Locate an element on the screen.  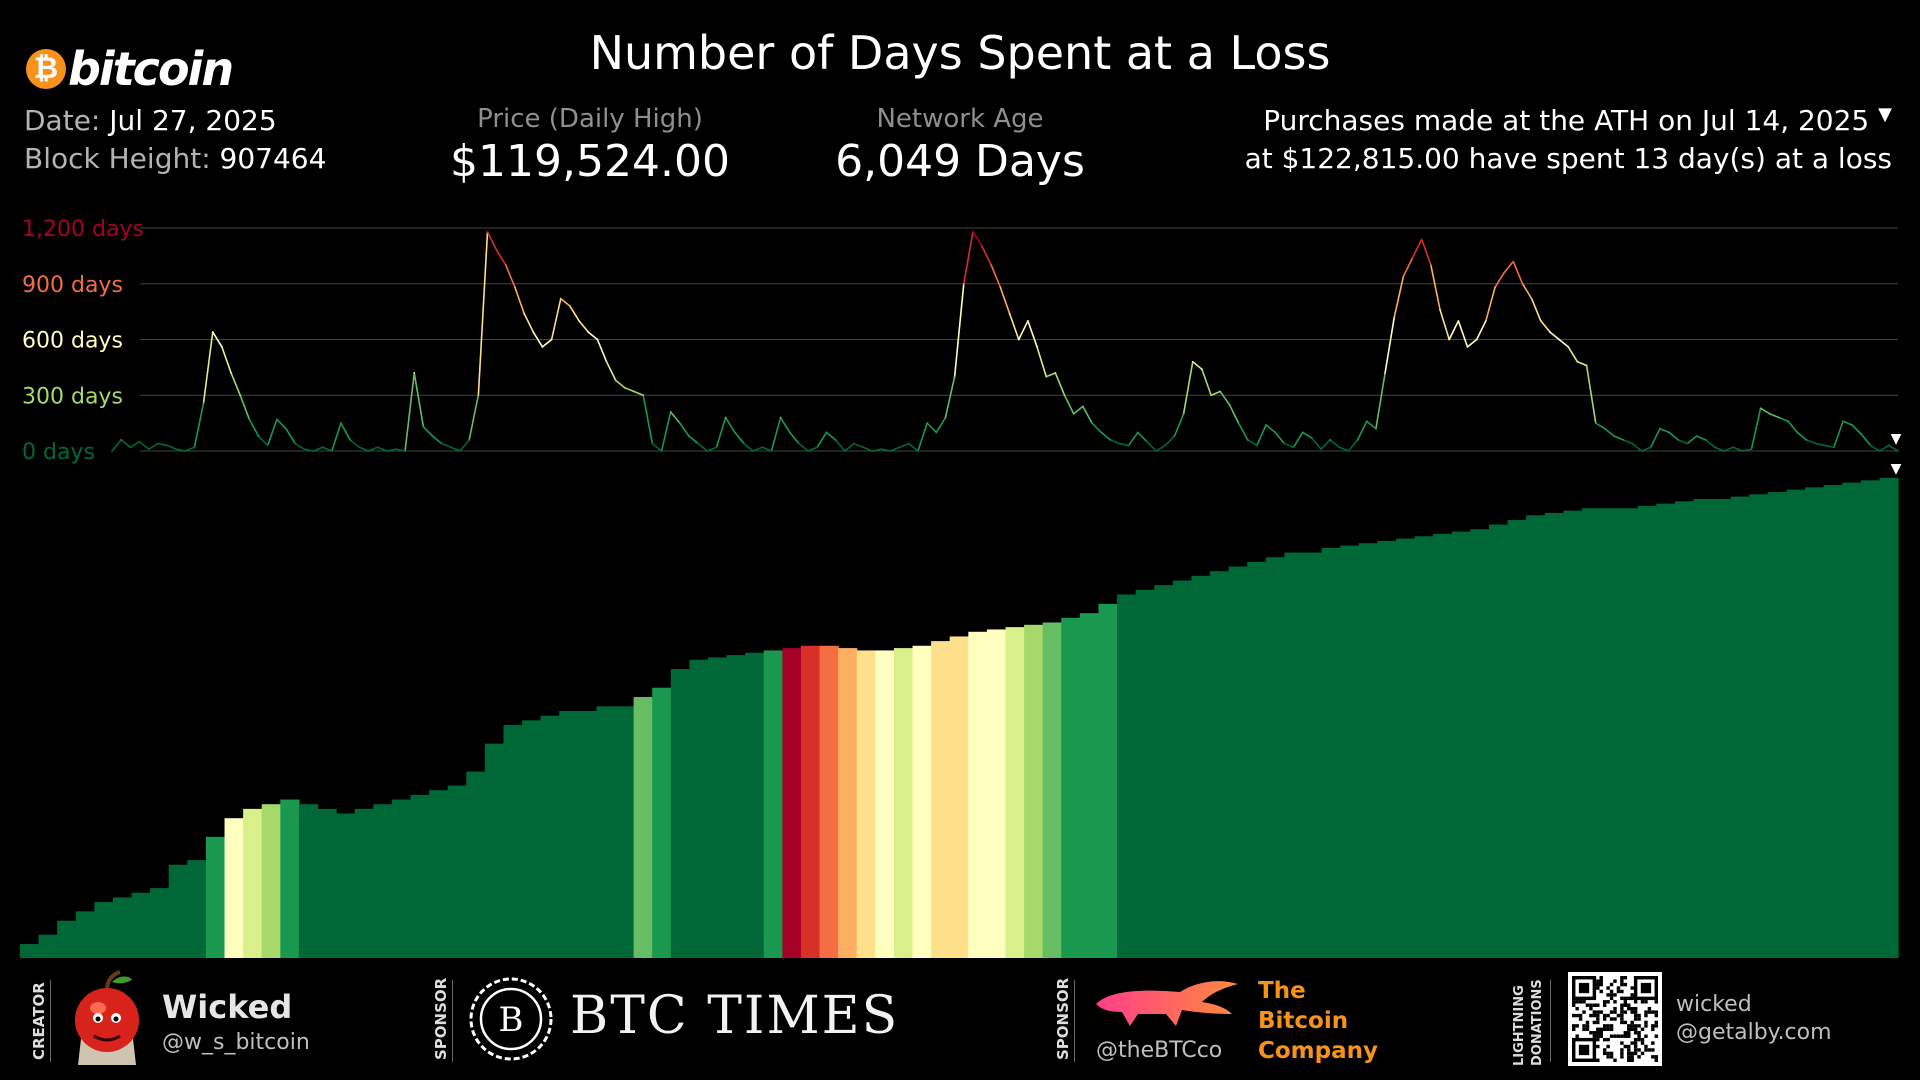
creator-label: CREATOR is located at coordinates (39, 1021).